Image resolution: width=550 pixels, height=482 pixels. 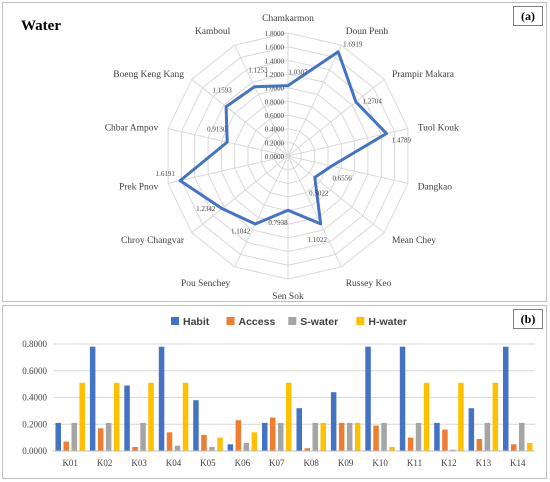 What do you see at coordinates (319, 193) in the screenshot?
I see `radar-value-label: 0.5022` at bounding box center [319, 193].